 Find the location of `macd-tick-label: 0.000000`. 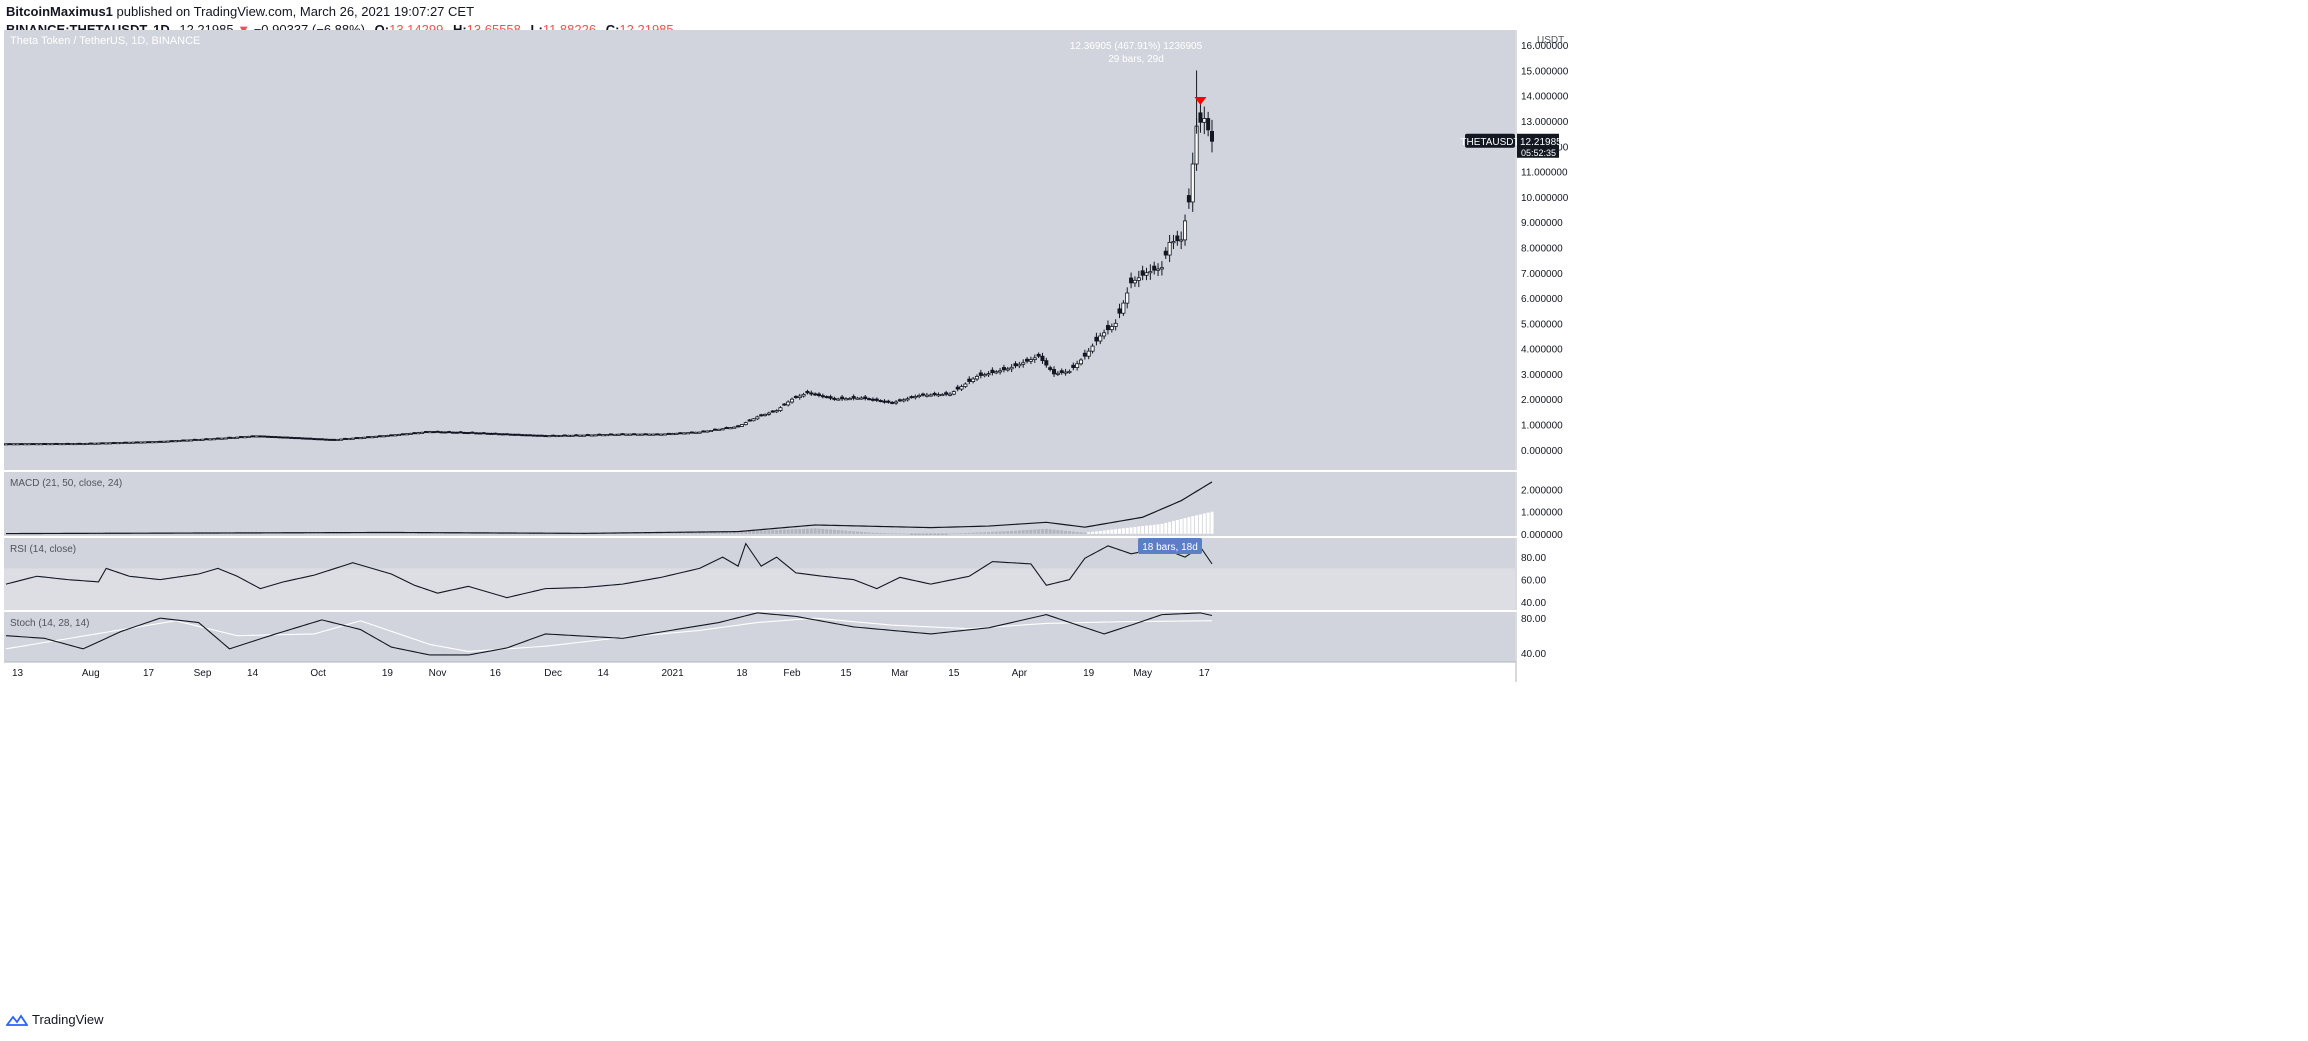

macd-tick-label: 0.000000 is located at coordinates (1542, 535).